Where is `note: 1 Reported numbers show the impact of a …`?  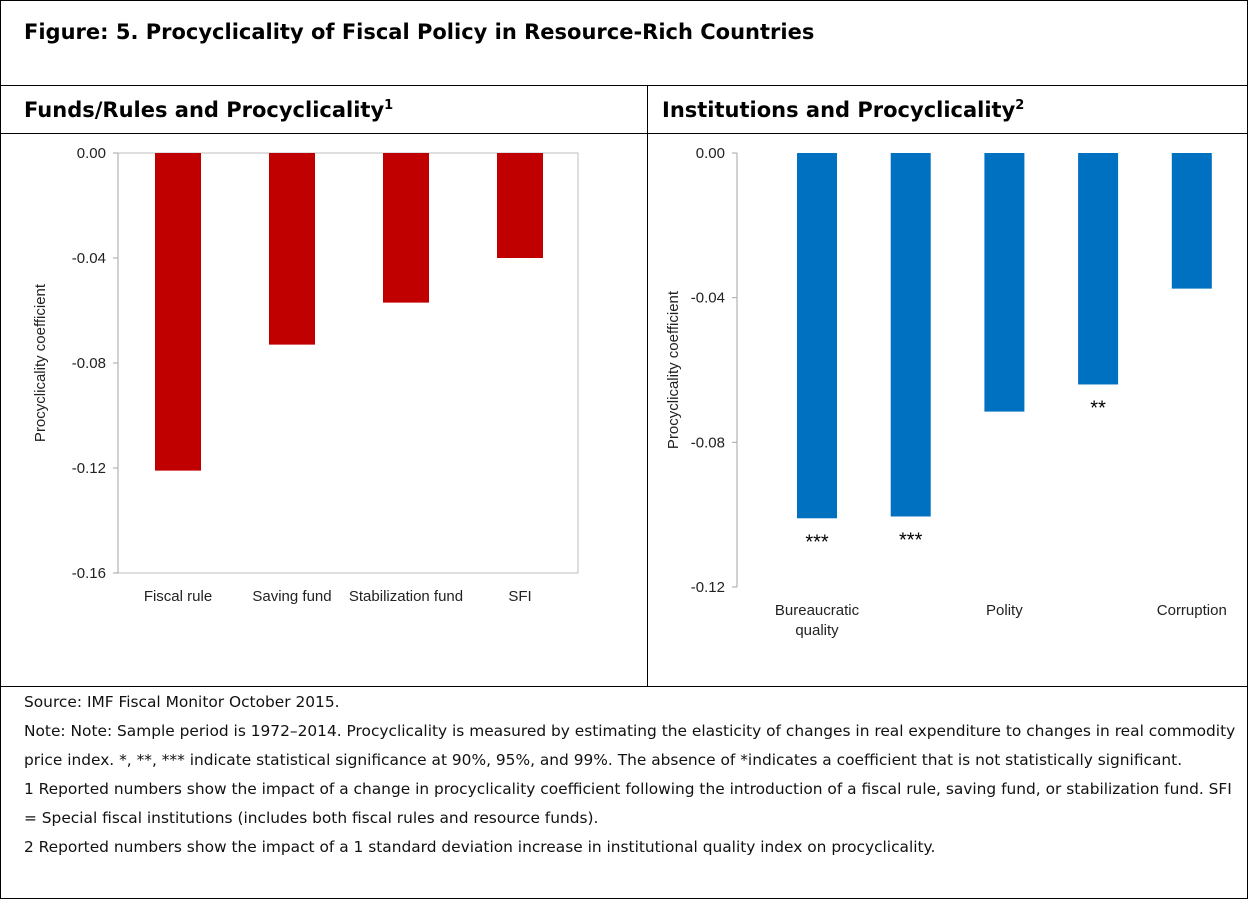
note: 1 Reported numbers show the impact of a … is located at coordinates (628, 803).